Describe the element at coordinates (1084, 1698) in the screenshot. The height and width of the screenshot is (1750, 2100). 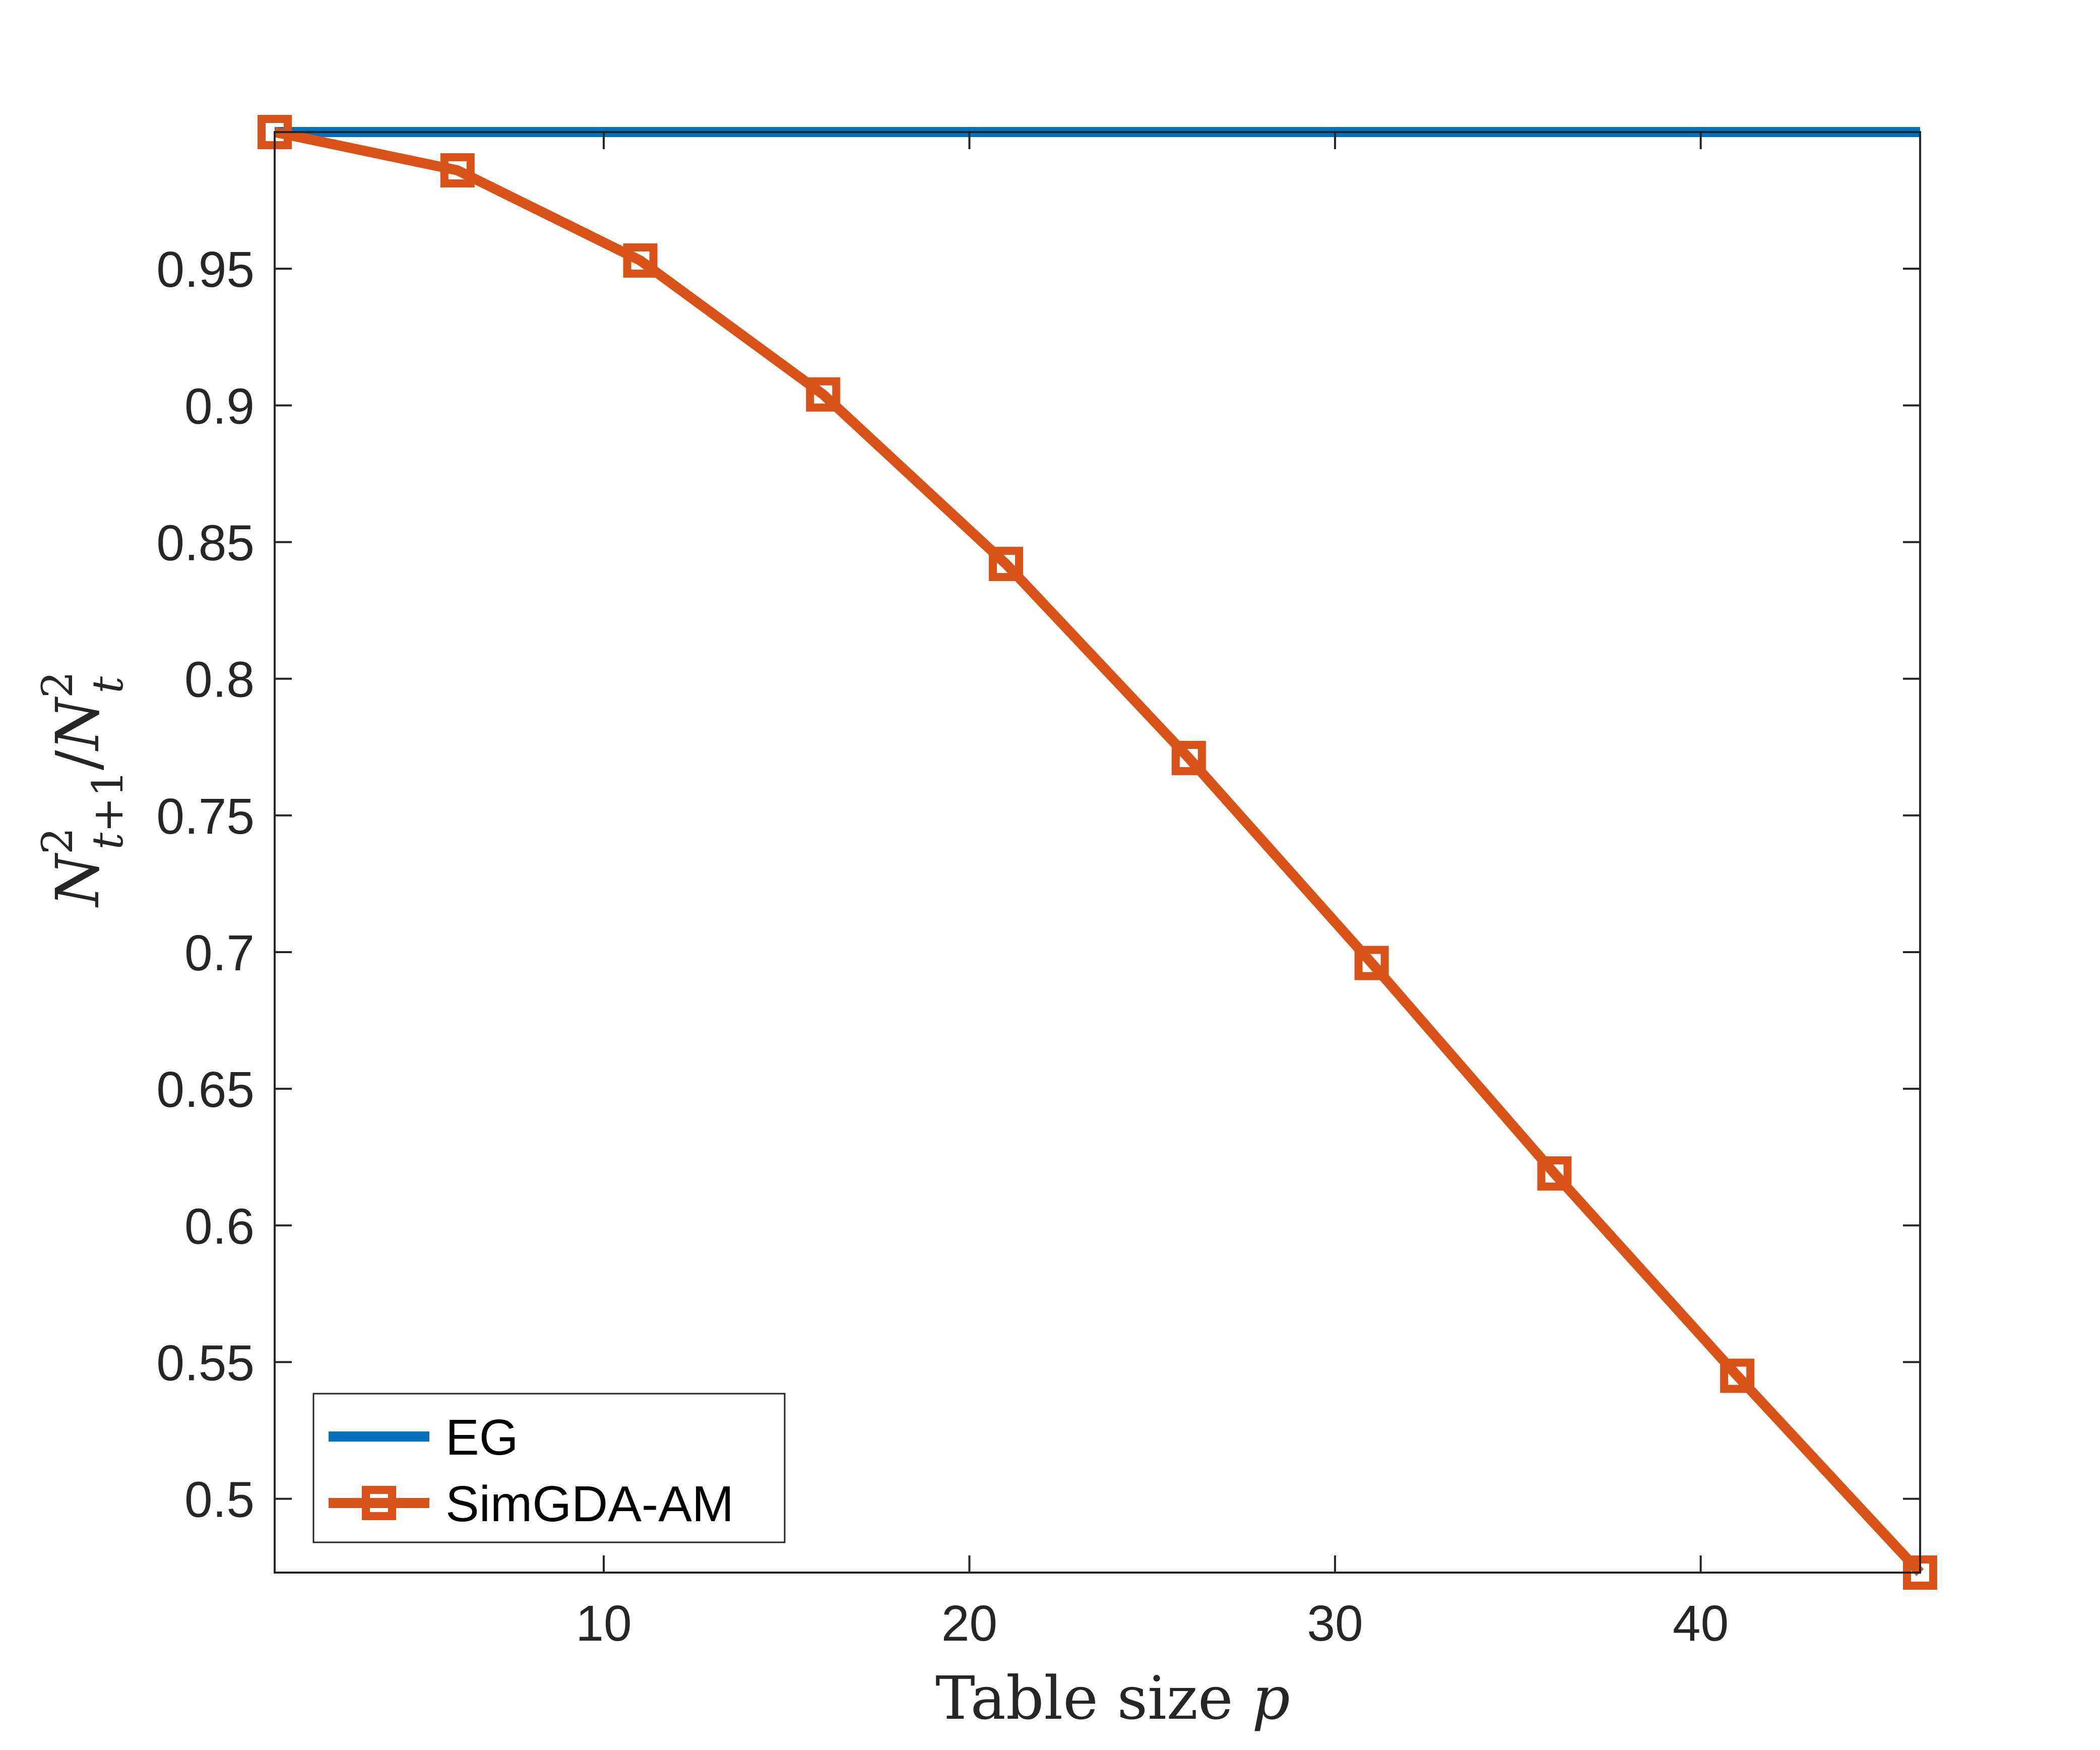
I see `x-axis-label-text: Table size` at that location.